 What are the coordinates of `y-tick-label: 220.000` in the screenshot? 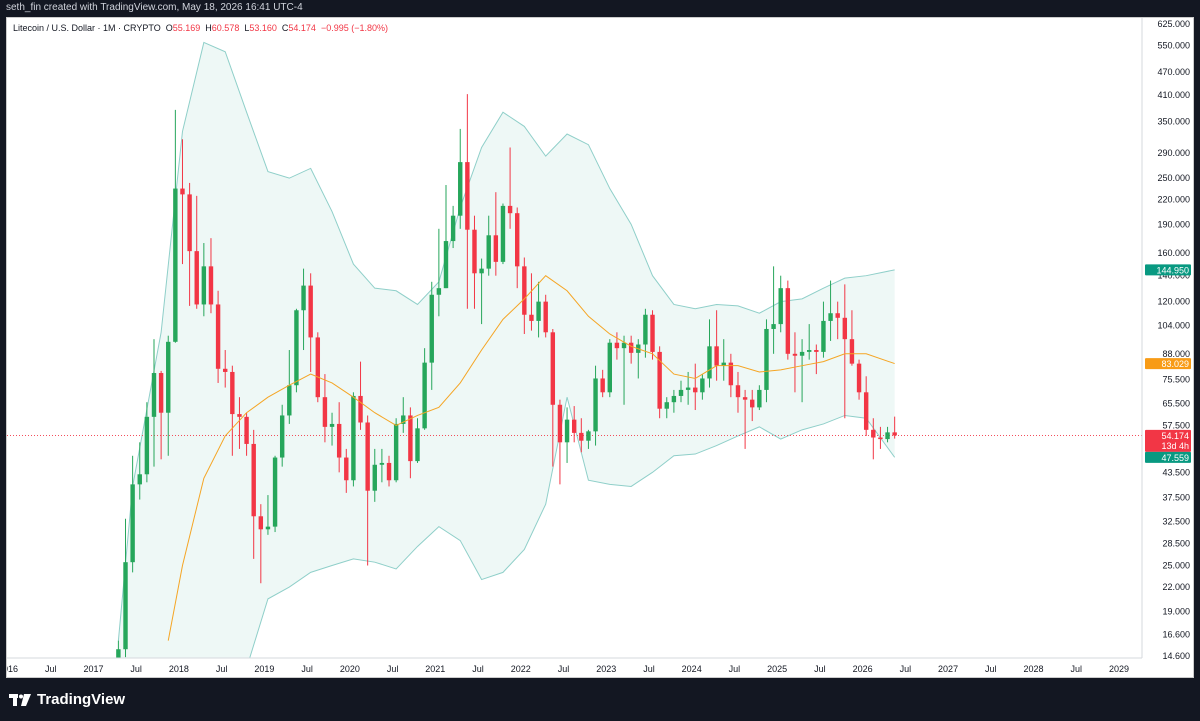 It's located at (1173, 200).